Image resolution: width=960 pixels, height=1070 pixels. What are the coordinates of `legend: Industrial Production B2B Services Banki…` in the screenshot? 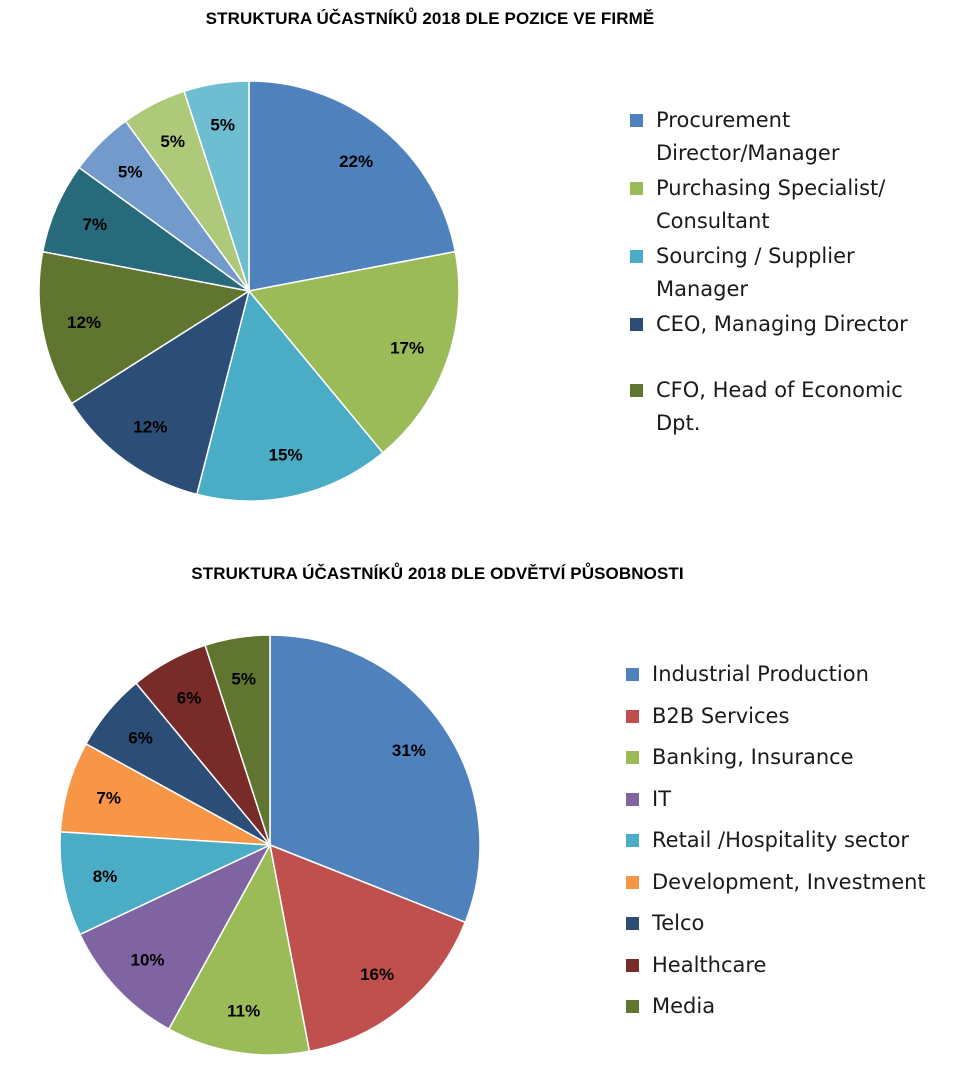 It's located at (791, 841).